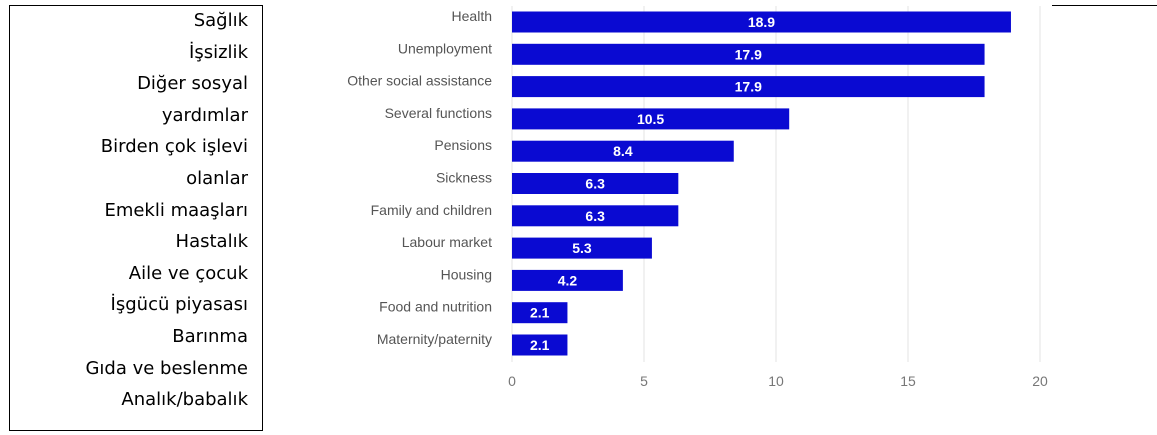  What do you see at coordinates (218, 52) in the screenshot?
I see `turkish-label: İşsizlik` at bounding box center [218, 52].